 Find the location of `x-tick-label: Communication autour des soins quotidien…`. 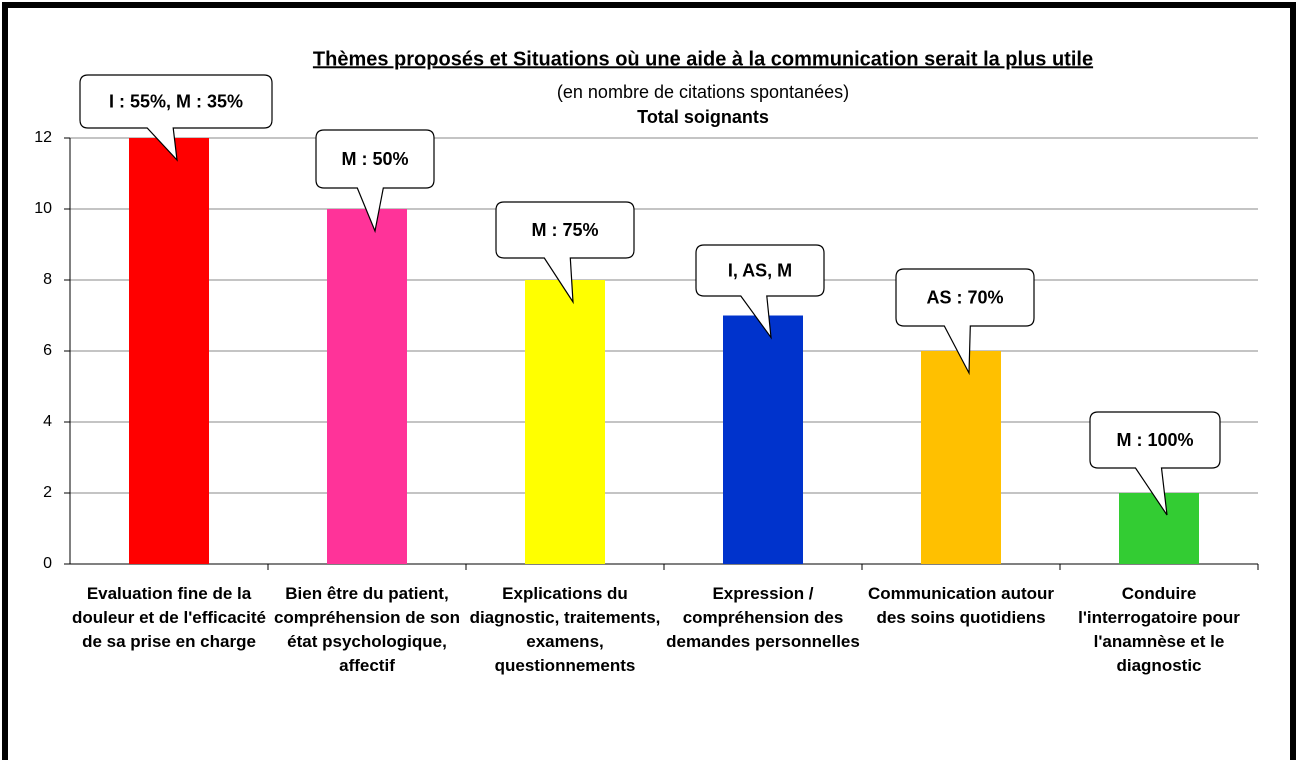

x-tick-label: Communication autour des soins quotidien… is located at coordinates (961, 605).